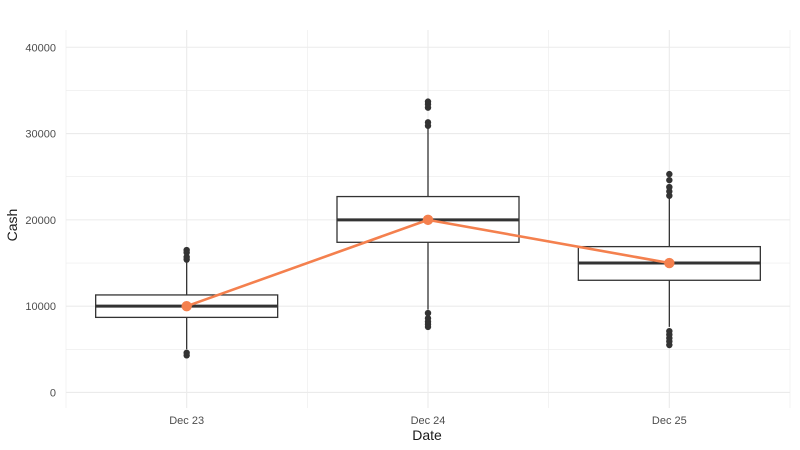 The width and height of the screenshot is (800, 450). I want to click on y-axis-title: Cash, so click(12, 225).